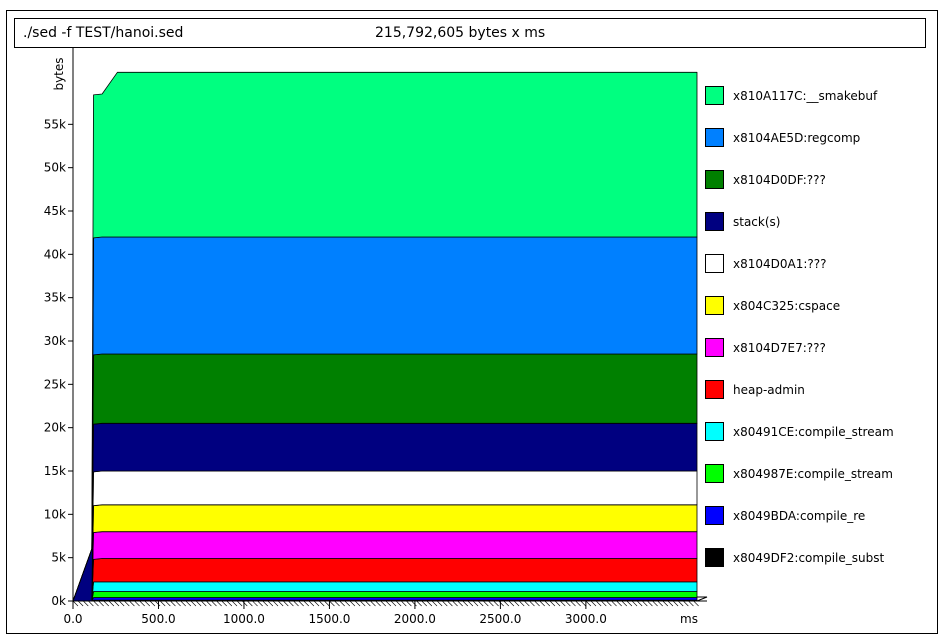 Image resolution: width=946 pixels, height=642 pixels. I want to click on legend-item: x8049DF2:compile_subst, so click(820, 559).